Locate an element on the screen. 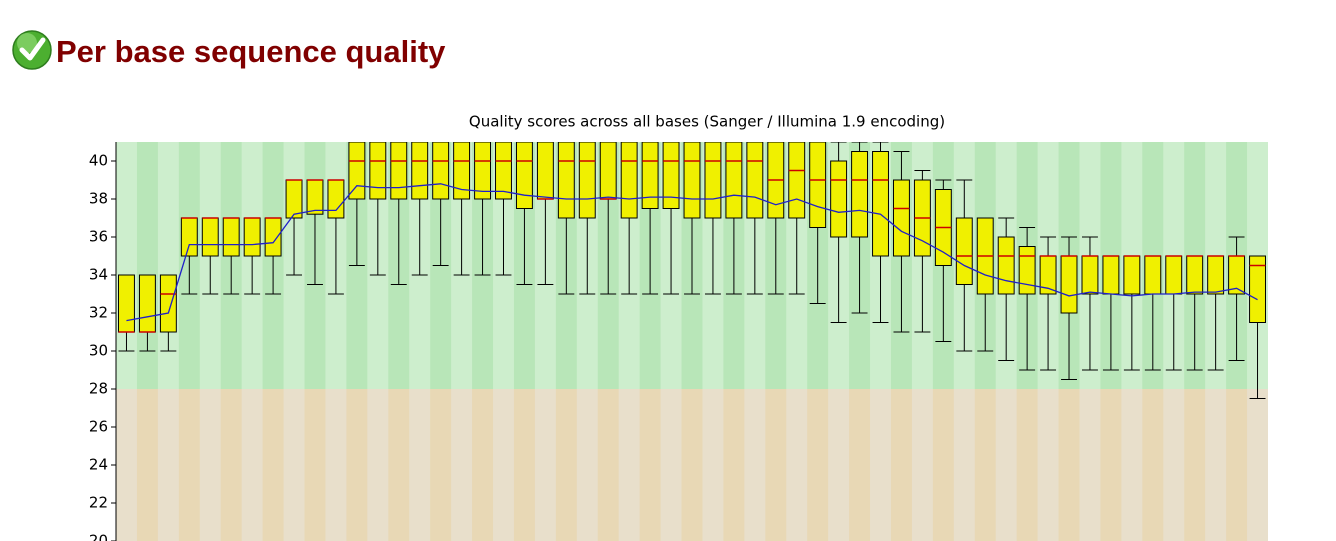  y-tick-label: 32 is located at coordinates (98, 313).